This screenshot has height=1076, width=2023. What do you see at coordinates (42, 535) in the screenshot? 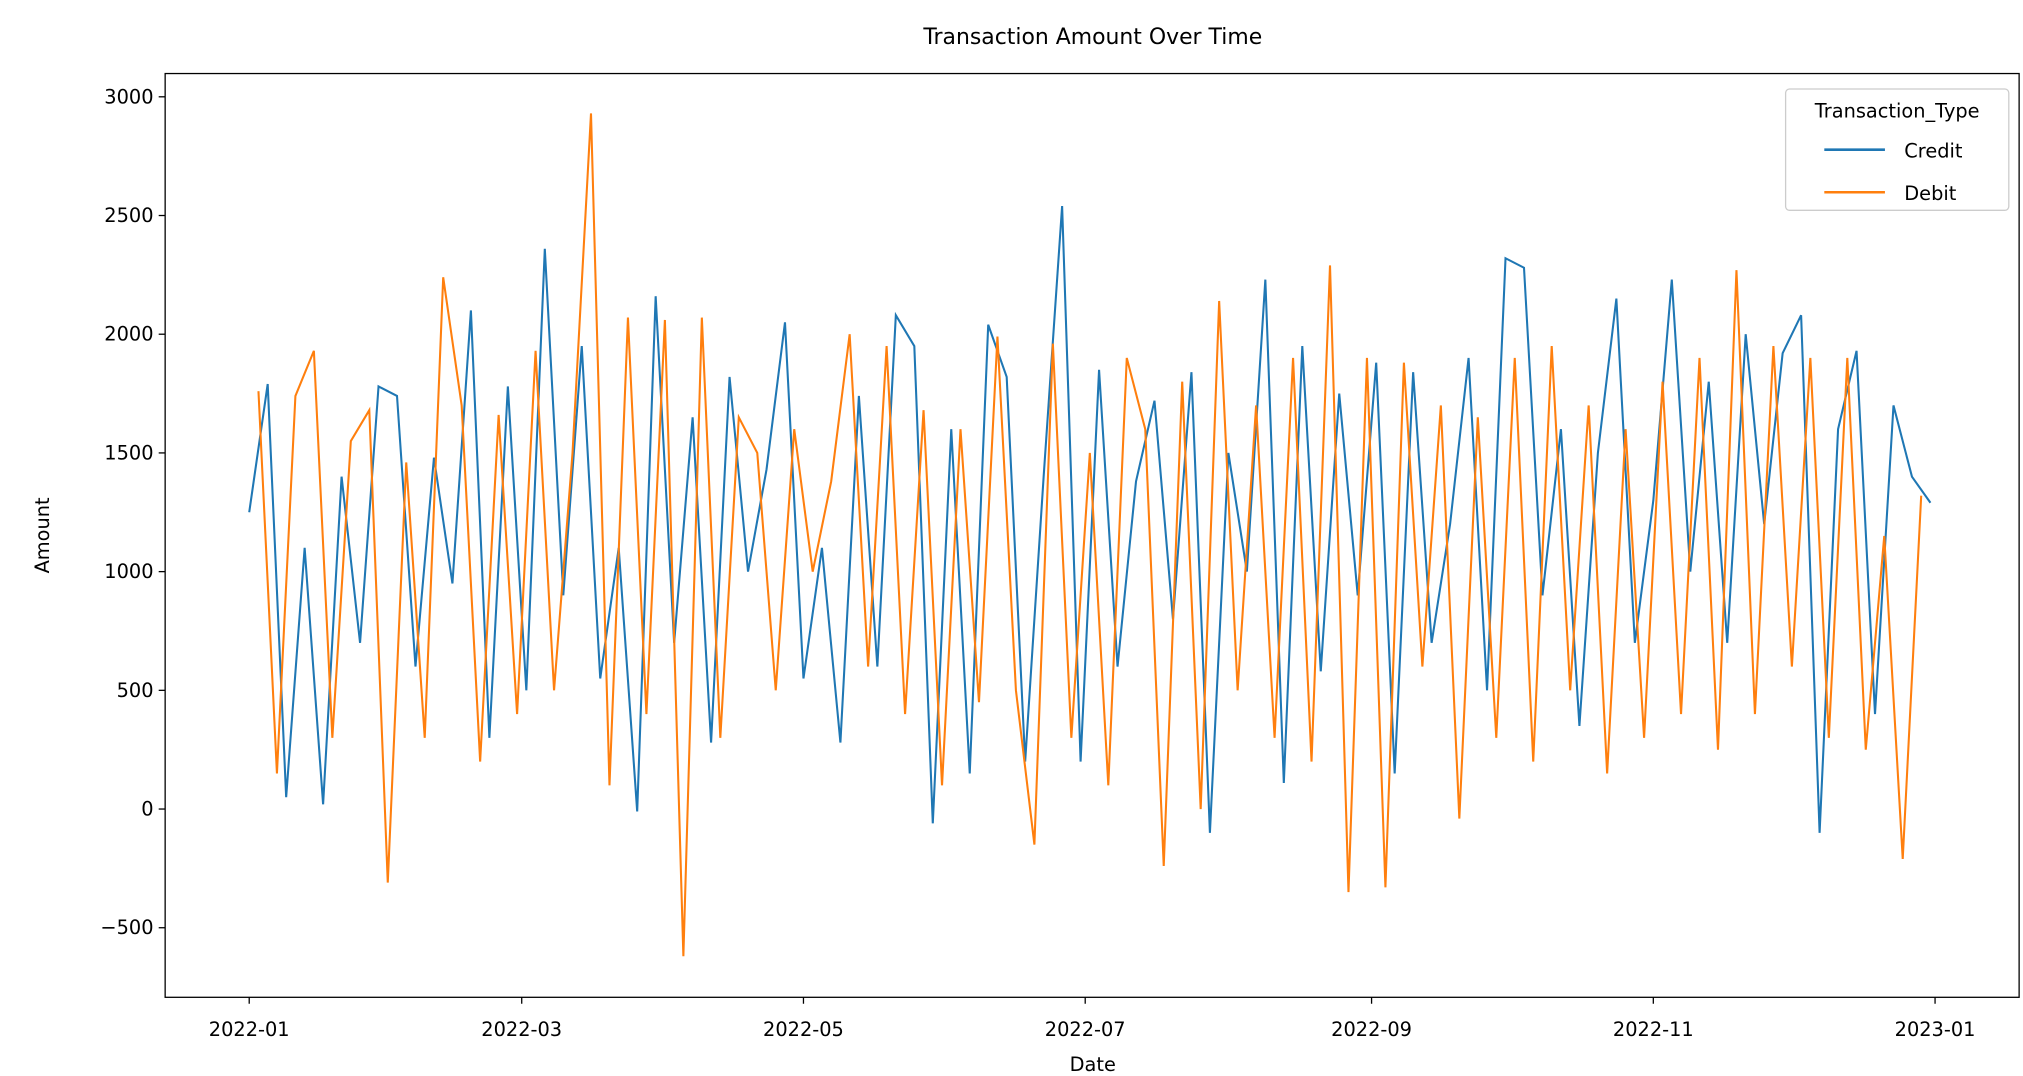
I see `y-axis-label: Amount` at bounding box center [42, 535].